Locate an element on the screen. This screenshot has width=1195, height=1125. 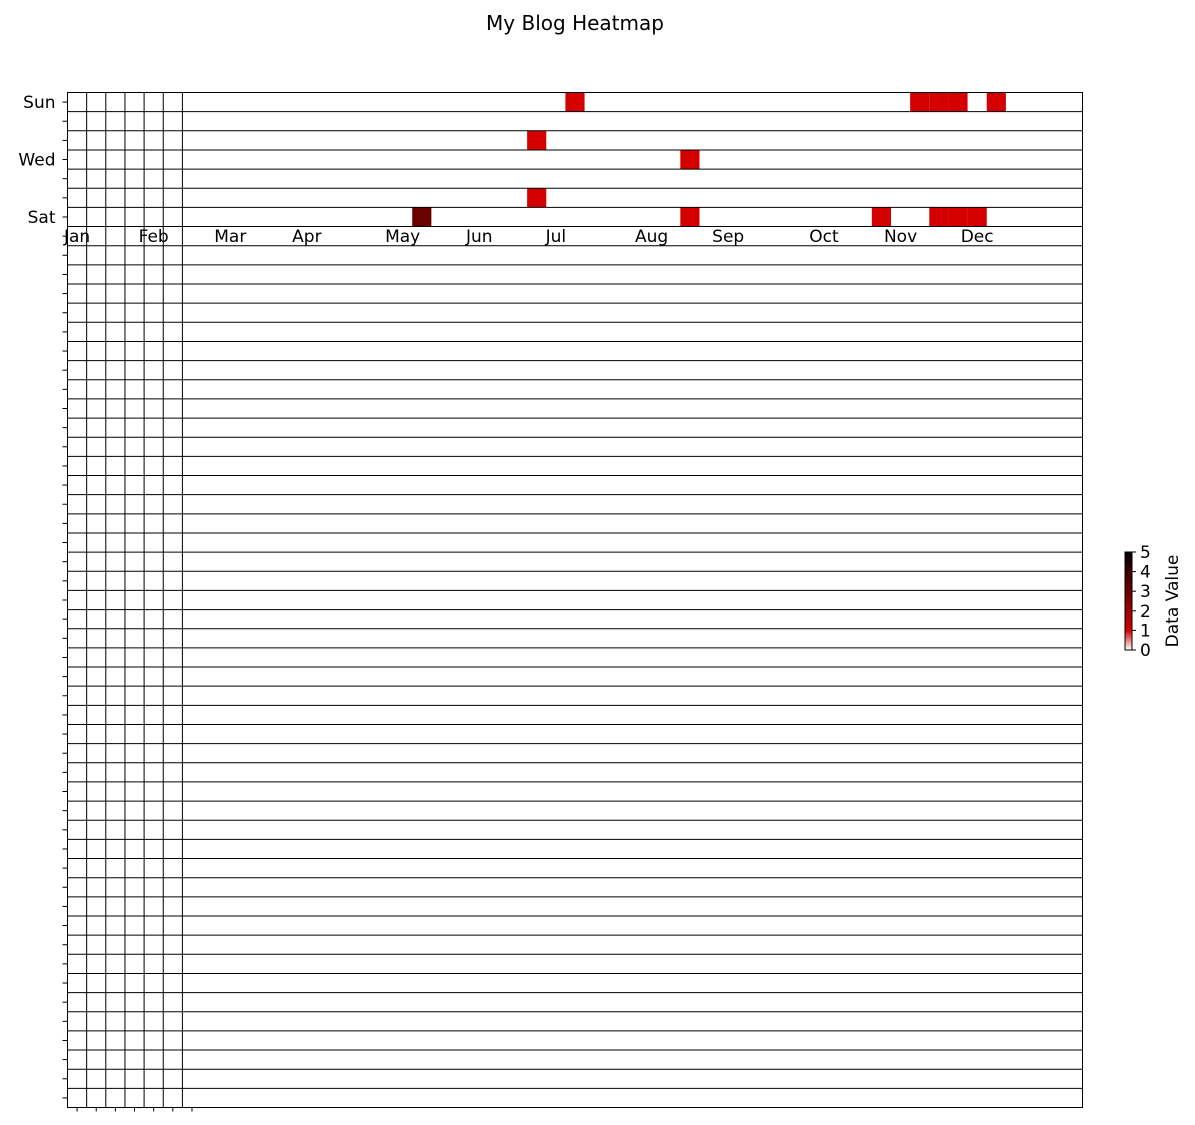
month-label: May is located at coordinates (402, 237).